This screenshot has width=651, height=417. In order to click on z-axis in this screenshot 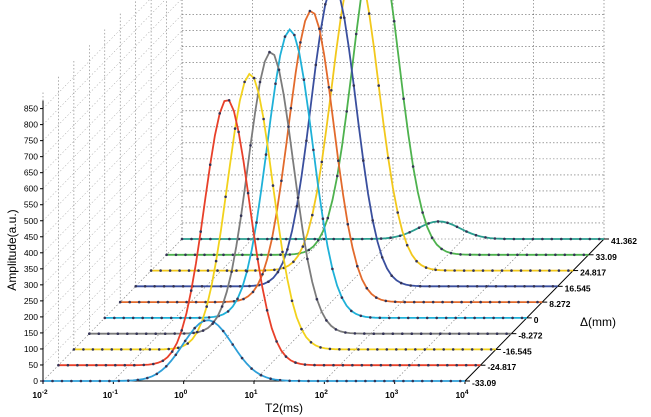, I will do `click(534, 310)`.